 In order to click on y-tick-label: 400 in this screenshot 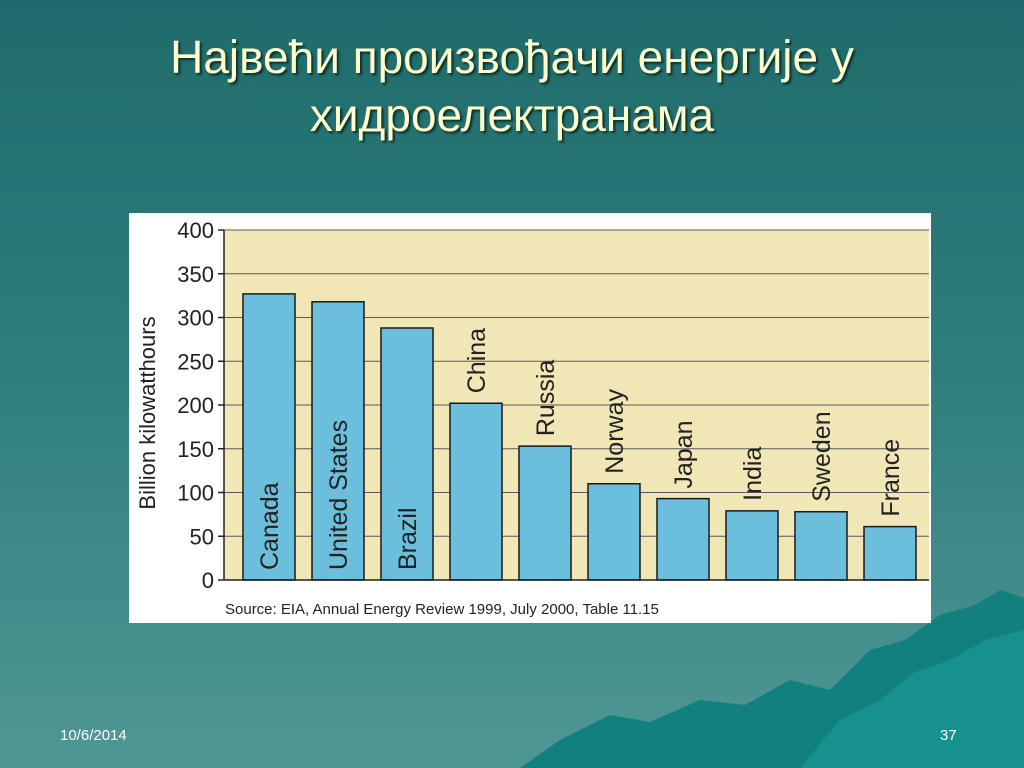, I will do `click(195, 230)`.